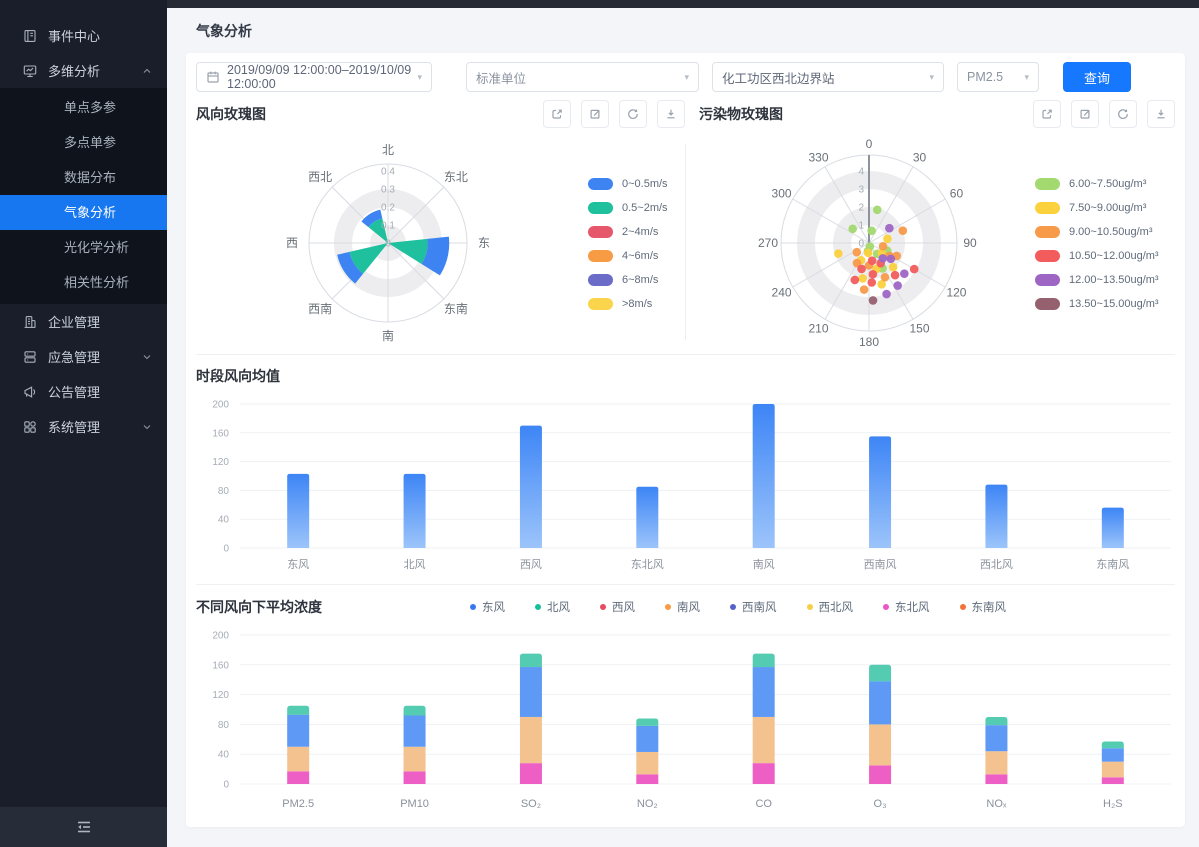 This screenshot has width=1199, height=847. What do you see at coordinates (97, 282) in the screenshot?
I see `sidebar-subitem: 相关性分析` at bounding box center [97, 282].